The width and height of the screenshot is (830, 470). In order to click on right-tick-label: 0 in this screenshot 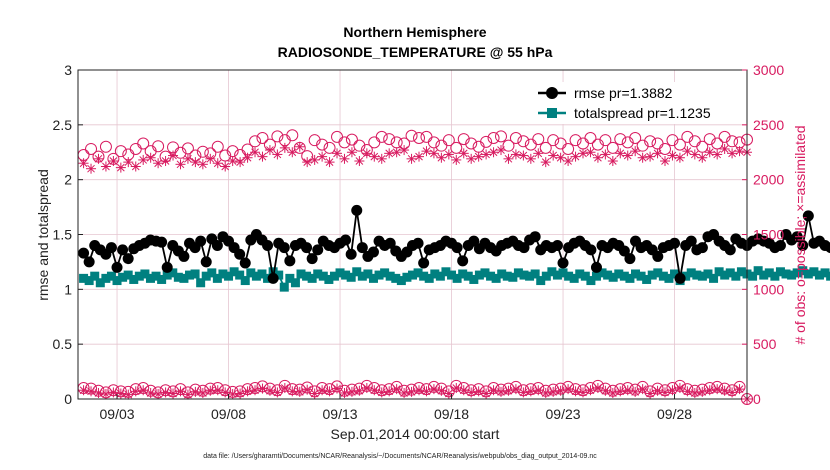, I will do `click(757, 399)`.